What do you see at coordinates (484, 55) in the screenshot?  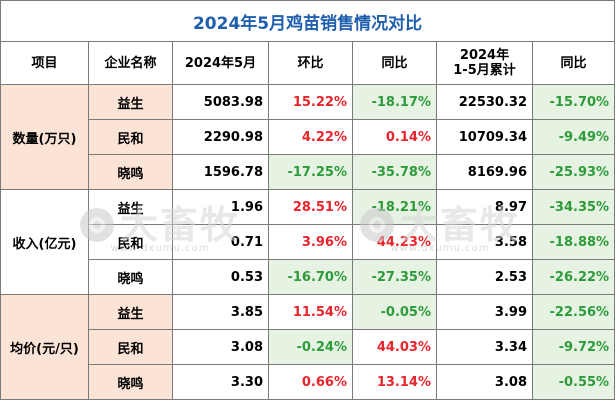 I see `header-cumulative-line1: 2024年` at bounding box center [484, 55].